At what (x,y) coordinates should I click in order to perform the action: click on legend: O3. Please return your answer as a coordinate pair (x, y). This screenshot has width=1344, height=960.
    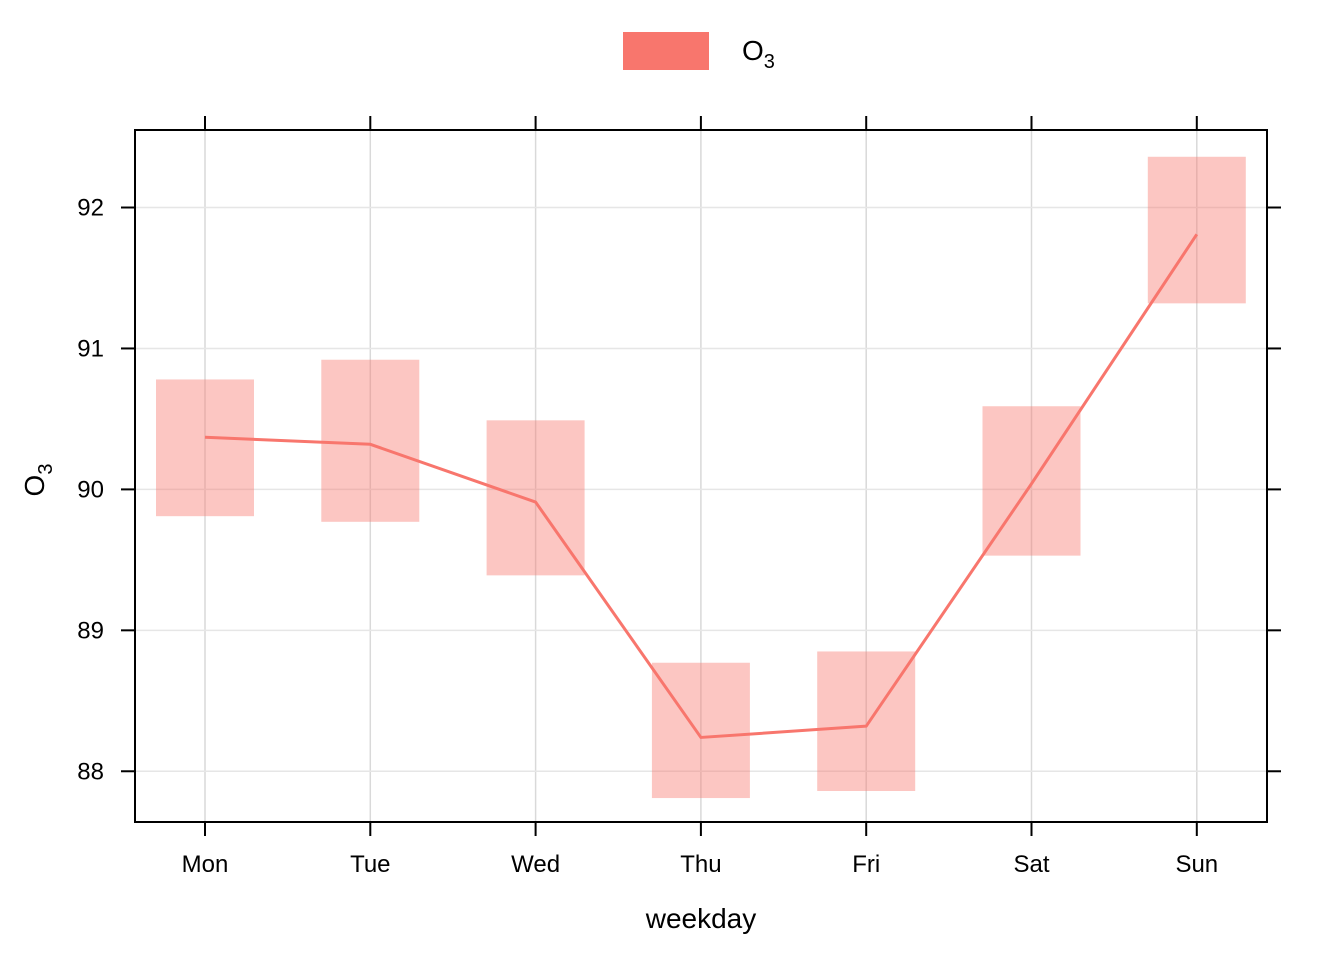
    Looking at the image, I should click on (699, 52).